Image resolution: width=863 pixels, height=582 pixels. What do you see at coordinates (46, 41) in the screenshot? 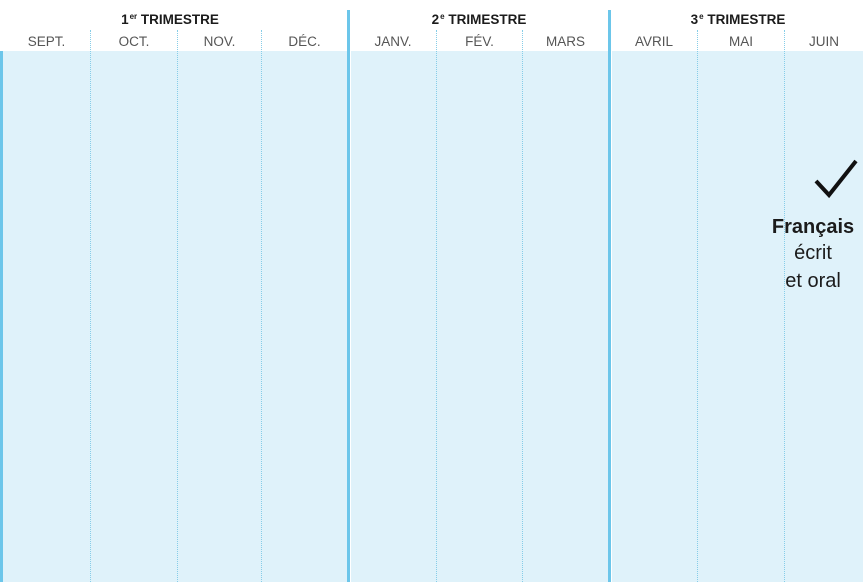
I see `month-sept: SEPT.` at bounding box center [46, 41].